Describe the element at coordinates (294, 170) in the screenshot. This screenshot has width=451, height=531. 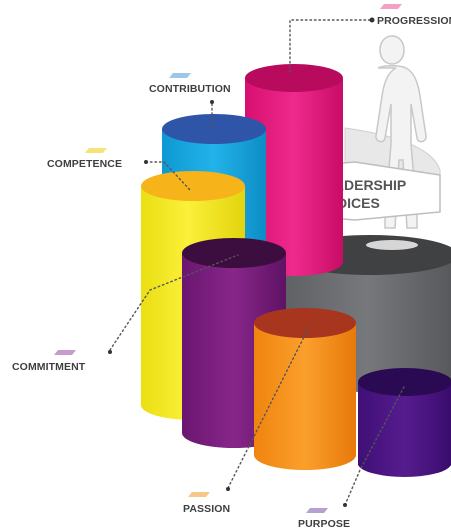
I see `cylinder-progression` at that location.